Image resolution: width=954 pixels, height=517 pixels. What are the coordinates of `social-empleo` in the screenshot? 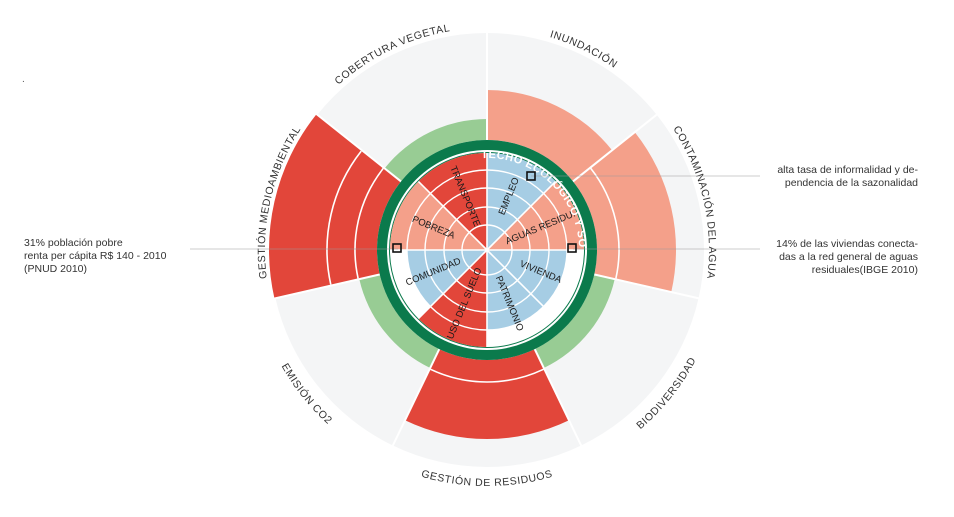 It's located at (521, 201).